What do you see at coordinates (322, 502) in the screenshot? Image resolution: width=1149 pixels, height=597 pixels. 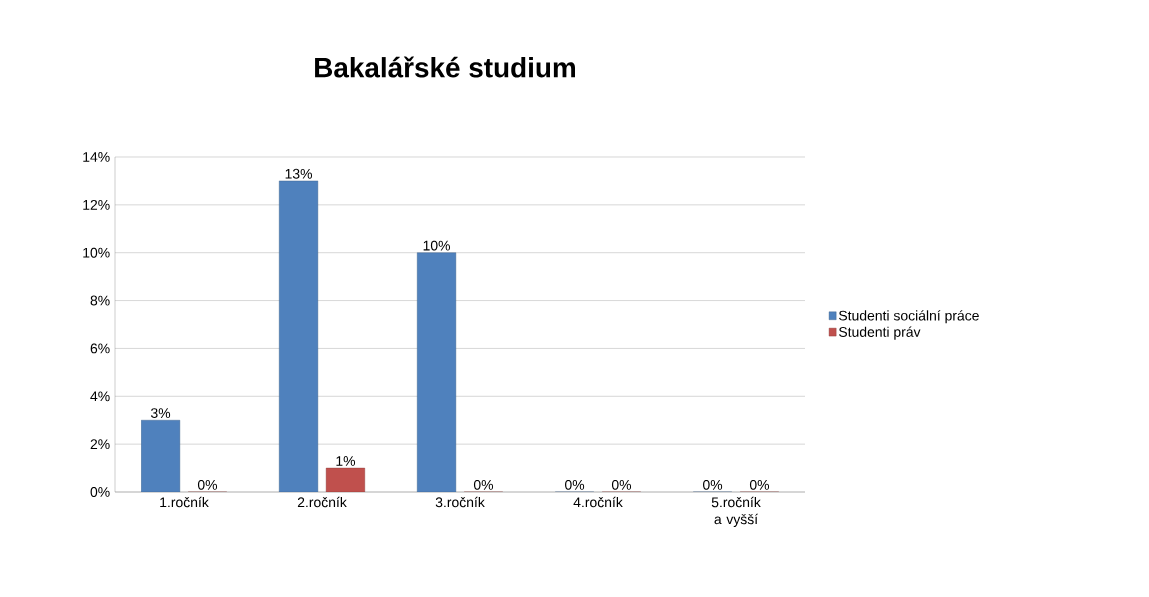 I see `x-tick-label: 2.ročník` at bounding box center [322, 502].